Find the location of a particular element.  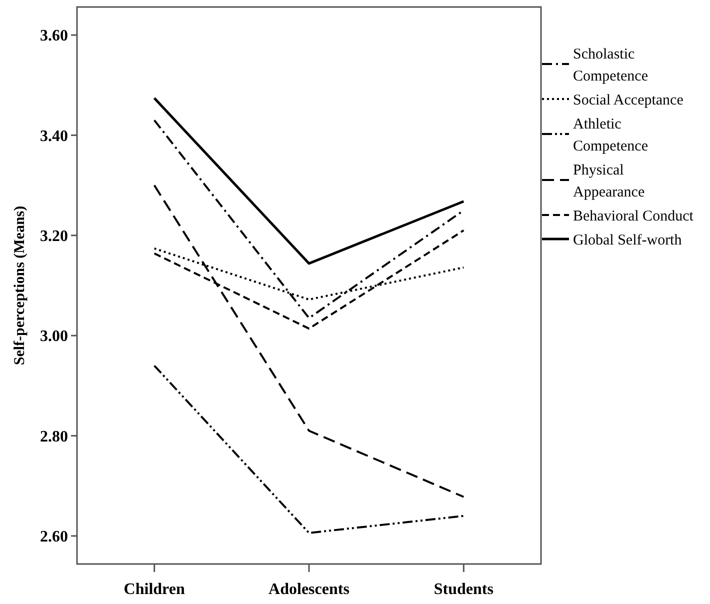

y-axis-title: Self-perceptions (Means) is located at coordinates (20, 286).